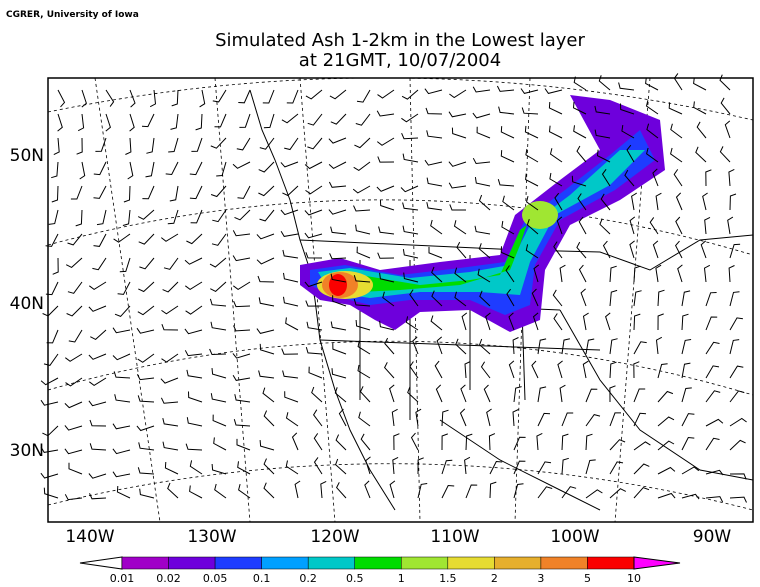  Describe the element at coordinates (400, 60) in the screenshot. I see `title: at 21GMT, 10/07/2004` at that location.